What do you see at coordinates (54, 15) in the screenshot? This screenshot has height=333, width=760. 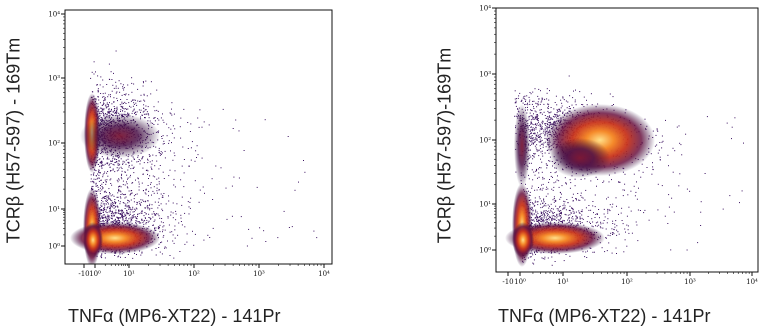 I see `y-tick-label: 10⁴` at bounding box center [54, 15].